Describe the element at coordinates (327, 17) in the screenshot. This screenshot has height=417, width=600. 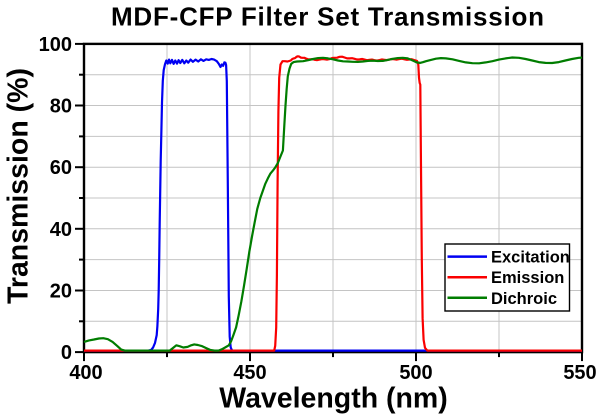
I see `svg-text:MDF-CFP Filter Set Transmissio: MDF-CFP Filter Set Transmission` at that location.